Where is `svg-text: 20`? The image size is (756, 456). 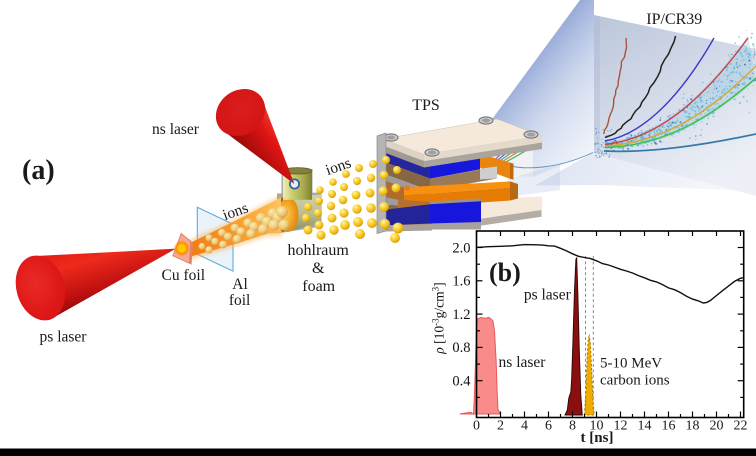 svg-text: 20 is located at coordinates (717, 426).